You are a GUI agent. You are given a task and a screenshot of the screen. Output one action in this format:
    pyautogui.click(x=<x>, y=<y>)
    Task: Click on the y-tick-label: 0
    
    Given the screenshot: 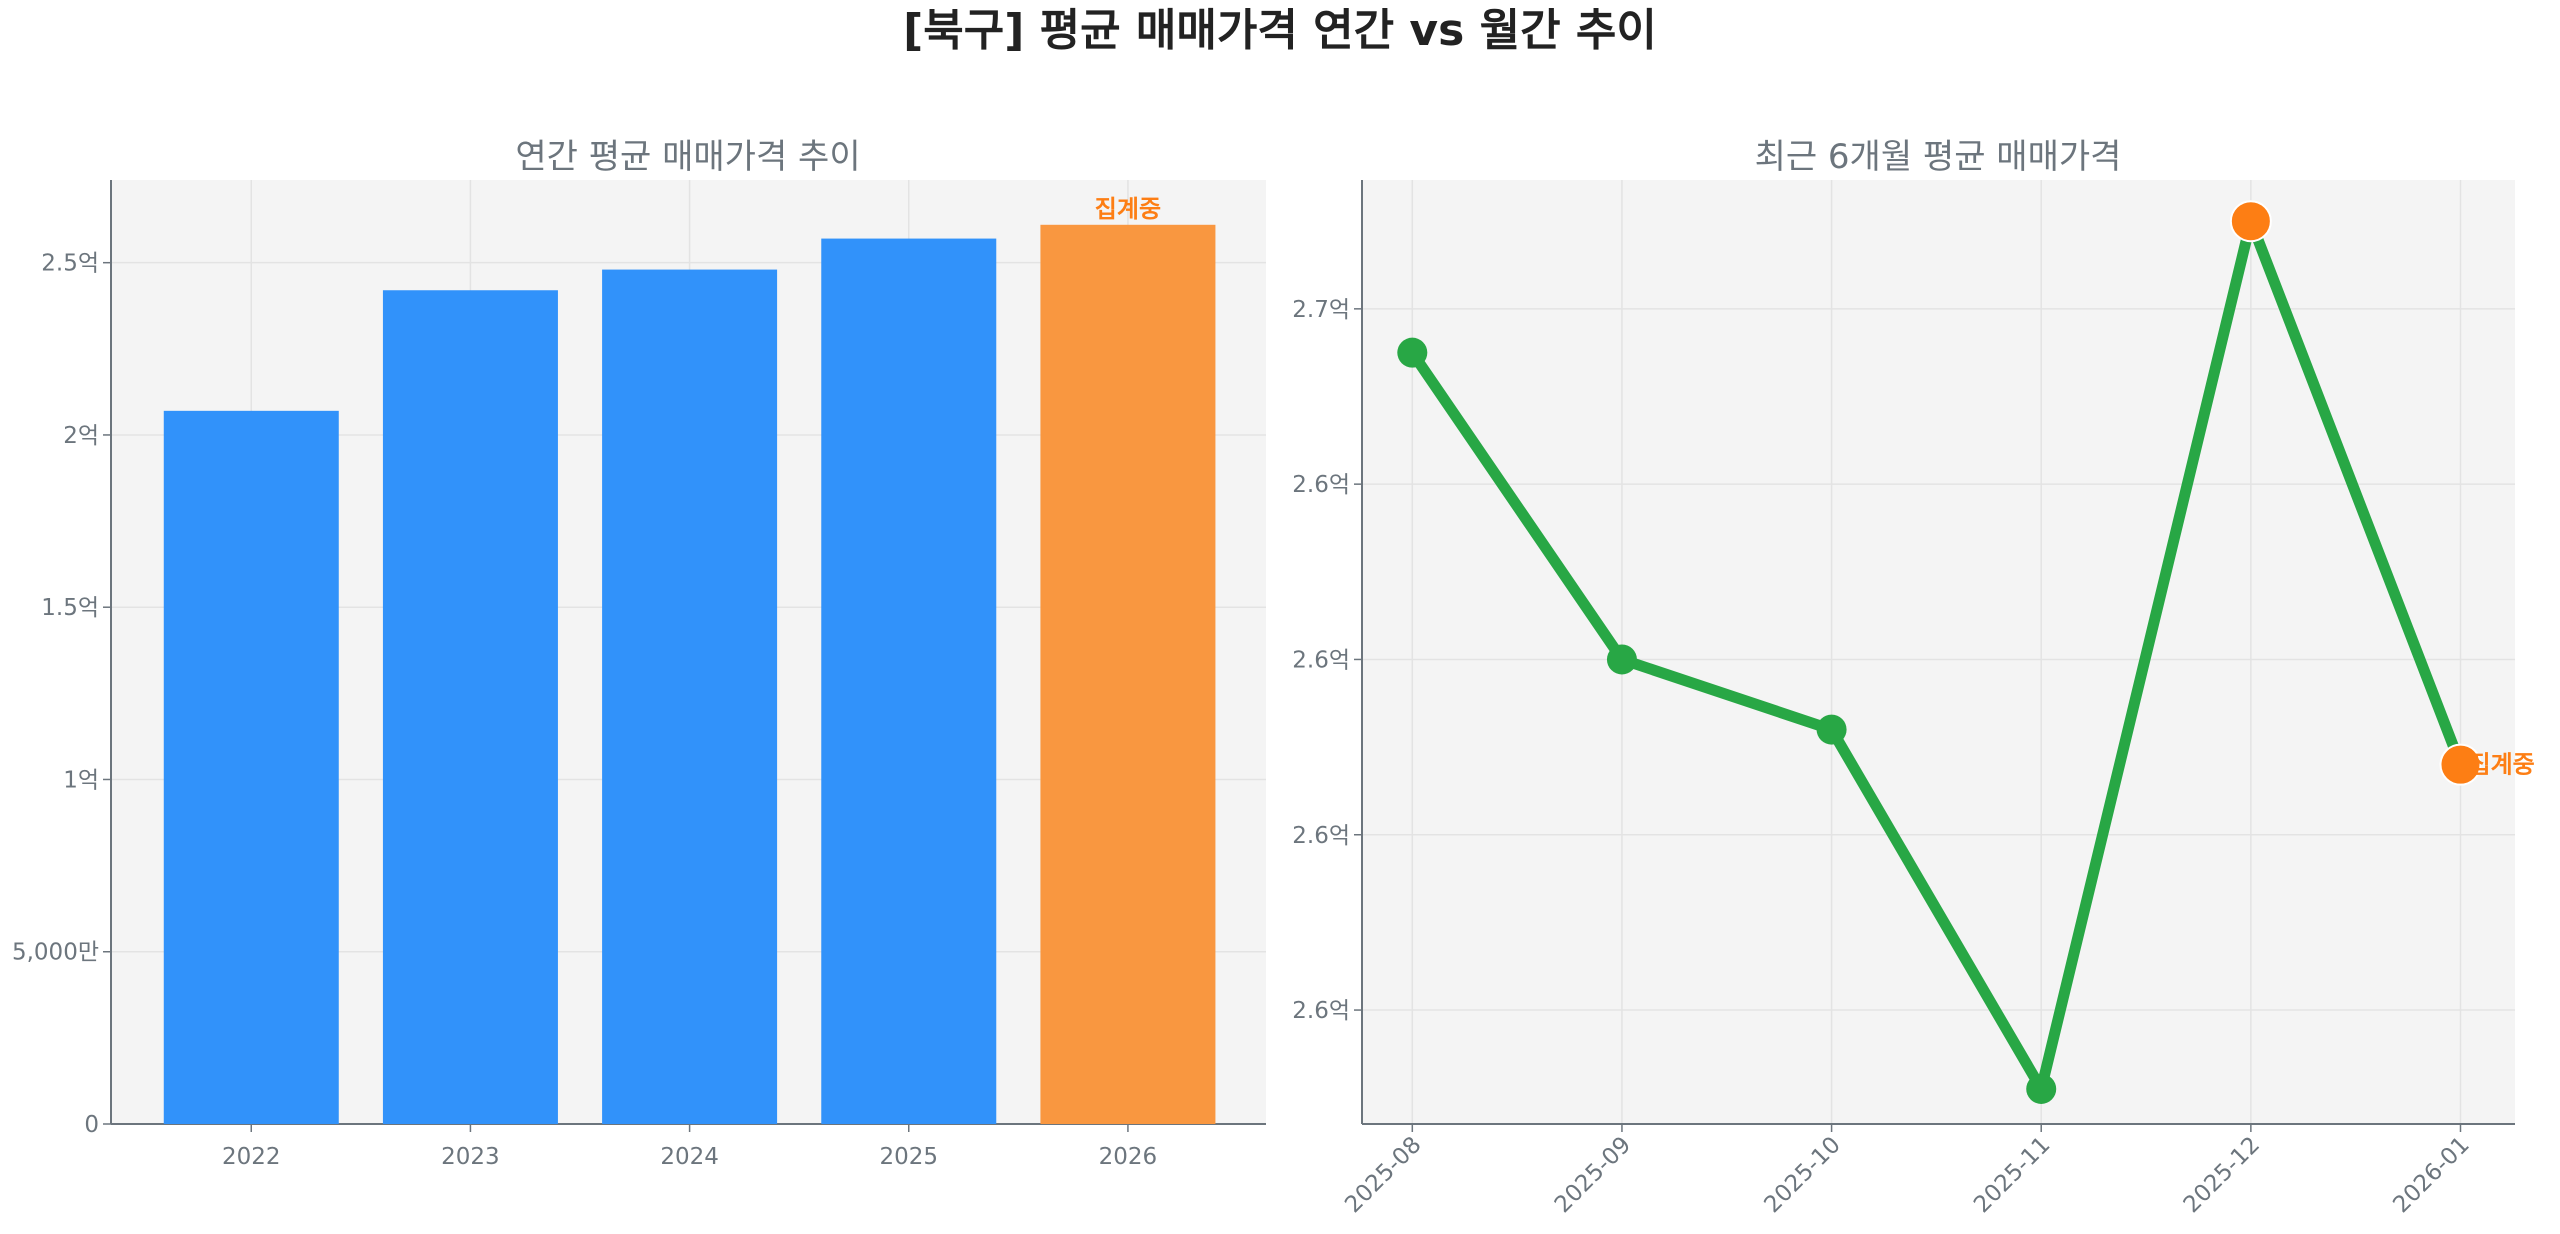 What is the action you would take?
    pyautogui.click(x=91, y=1125)
    